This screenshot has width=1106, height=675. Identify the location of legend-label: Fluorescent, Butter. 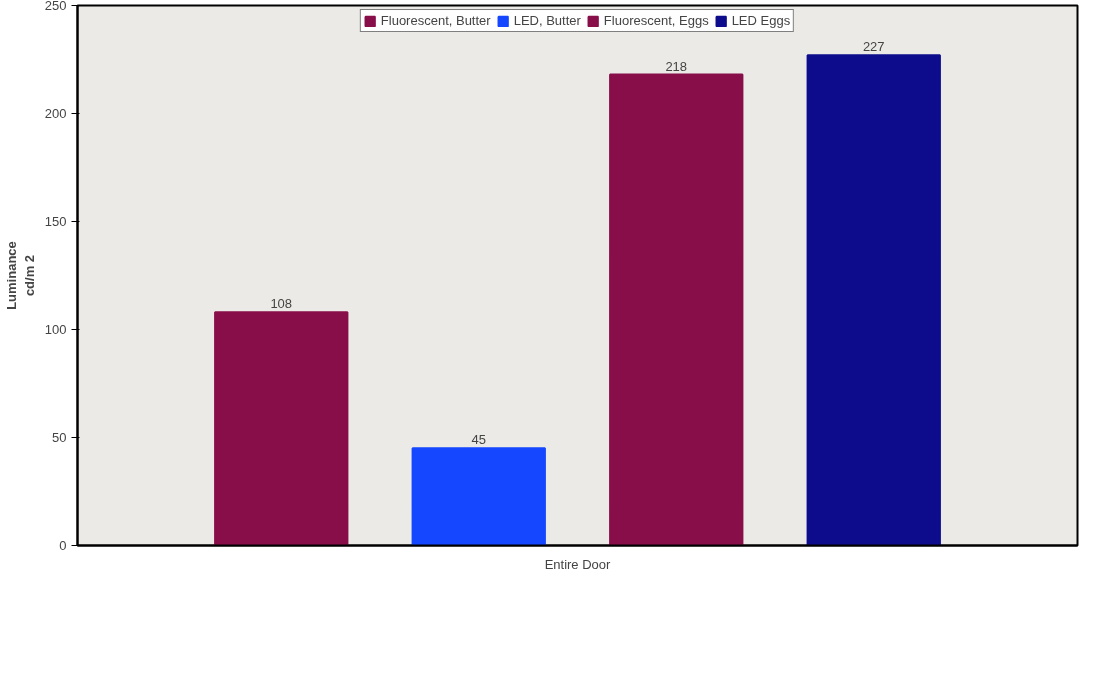
(435, 20).